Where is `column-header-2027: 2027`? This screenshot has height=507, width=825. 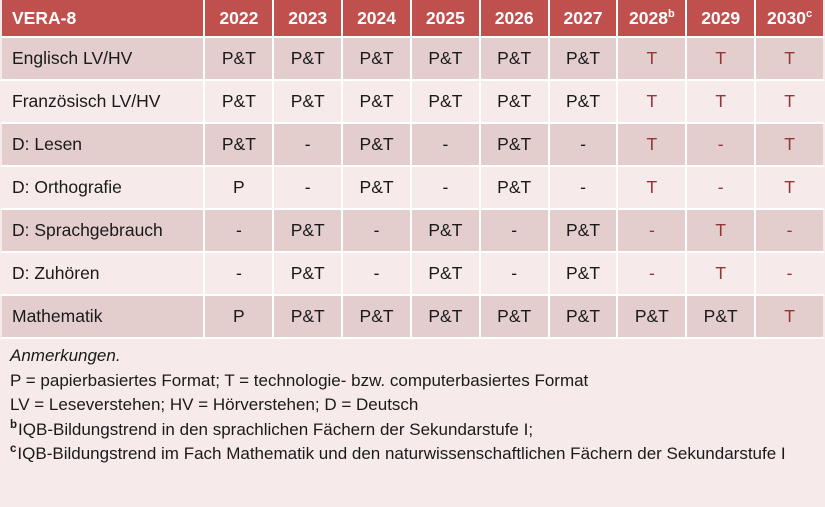
column-header-2027: 2027 is located at coordinates (584, 19).